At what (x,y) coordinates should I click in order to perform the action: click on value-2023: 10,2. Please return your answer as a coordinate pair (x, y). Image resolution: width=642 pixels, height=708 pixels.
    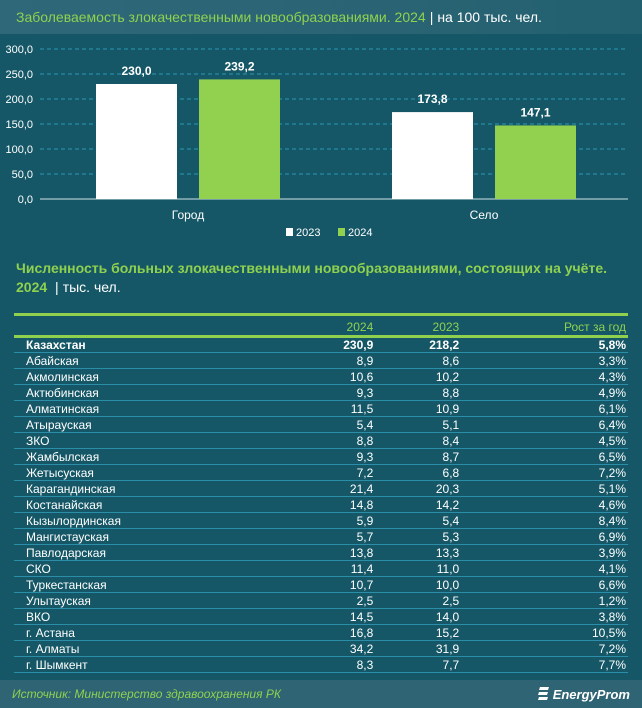
    Looking at the image, I should click on (418, 376).